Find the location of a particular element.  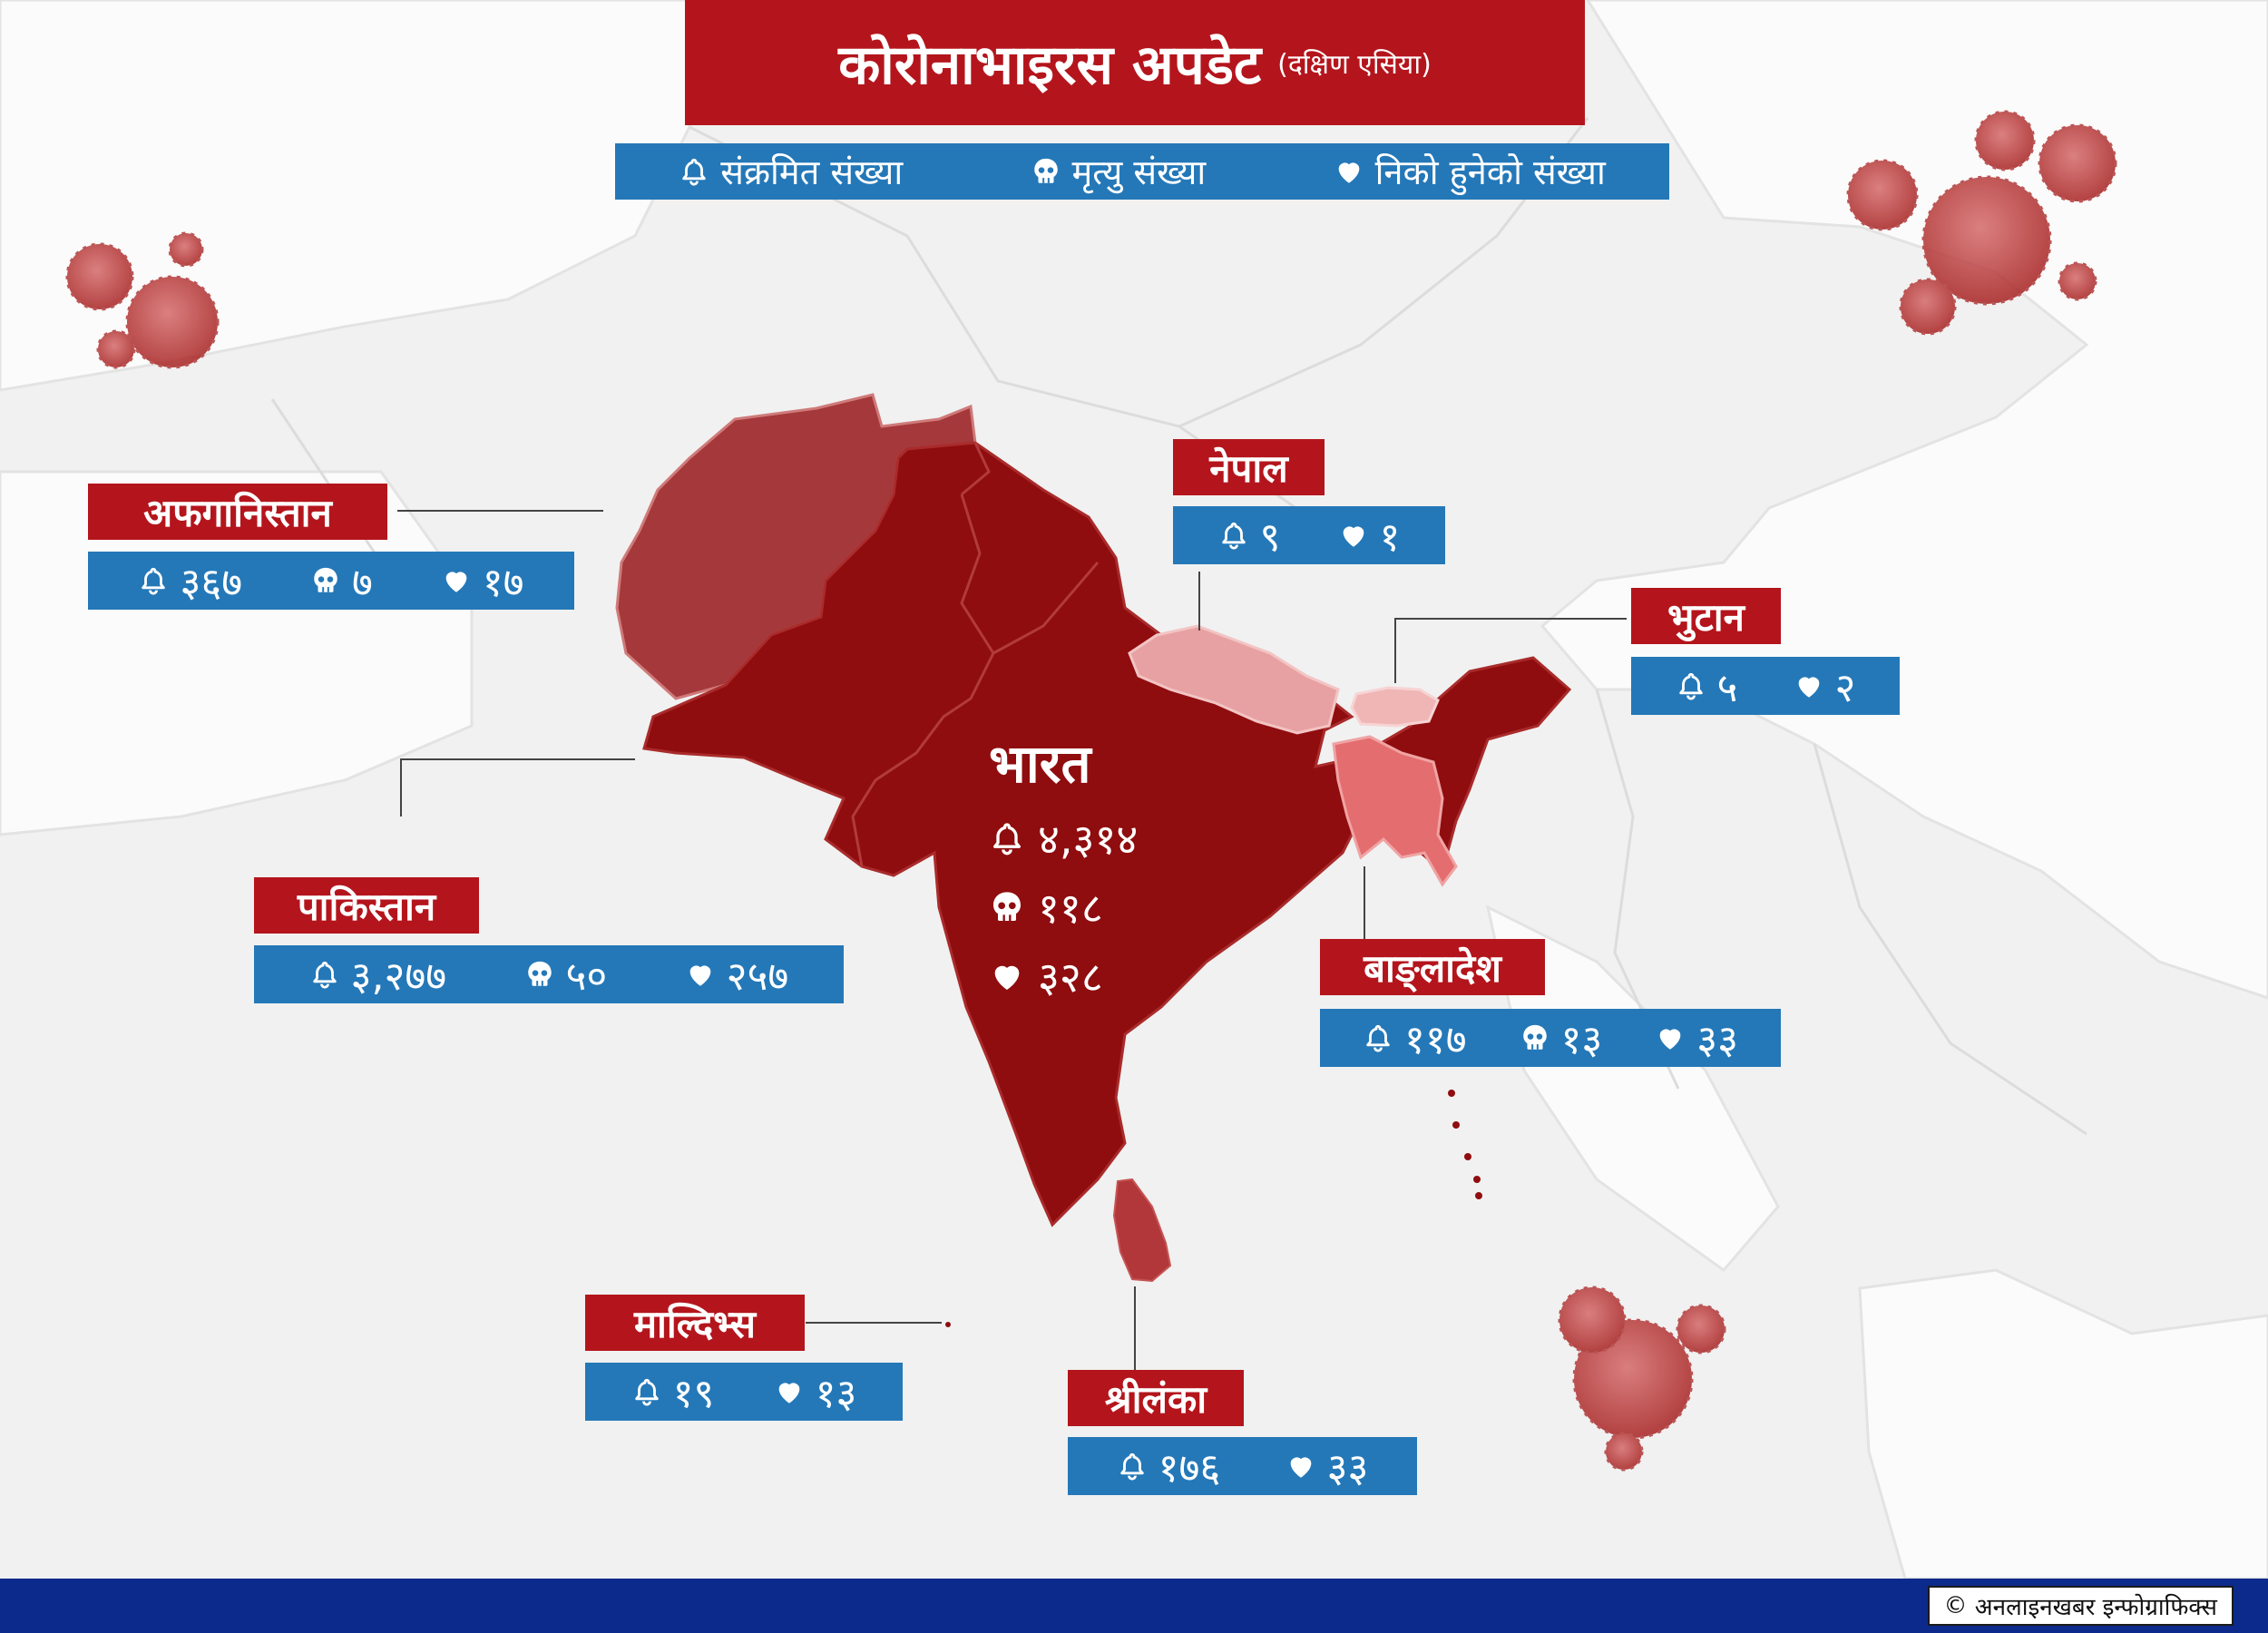

pakistan-name: पाकिस्तान is located at coordinates (367, 905).